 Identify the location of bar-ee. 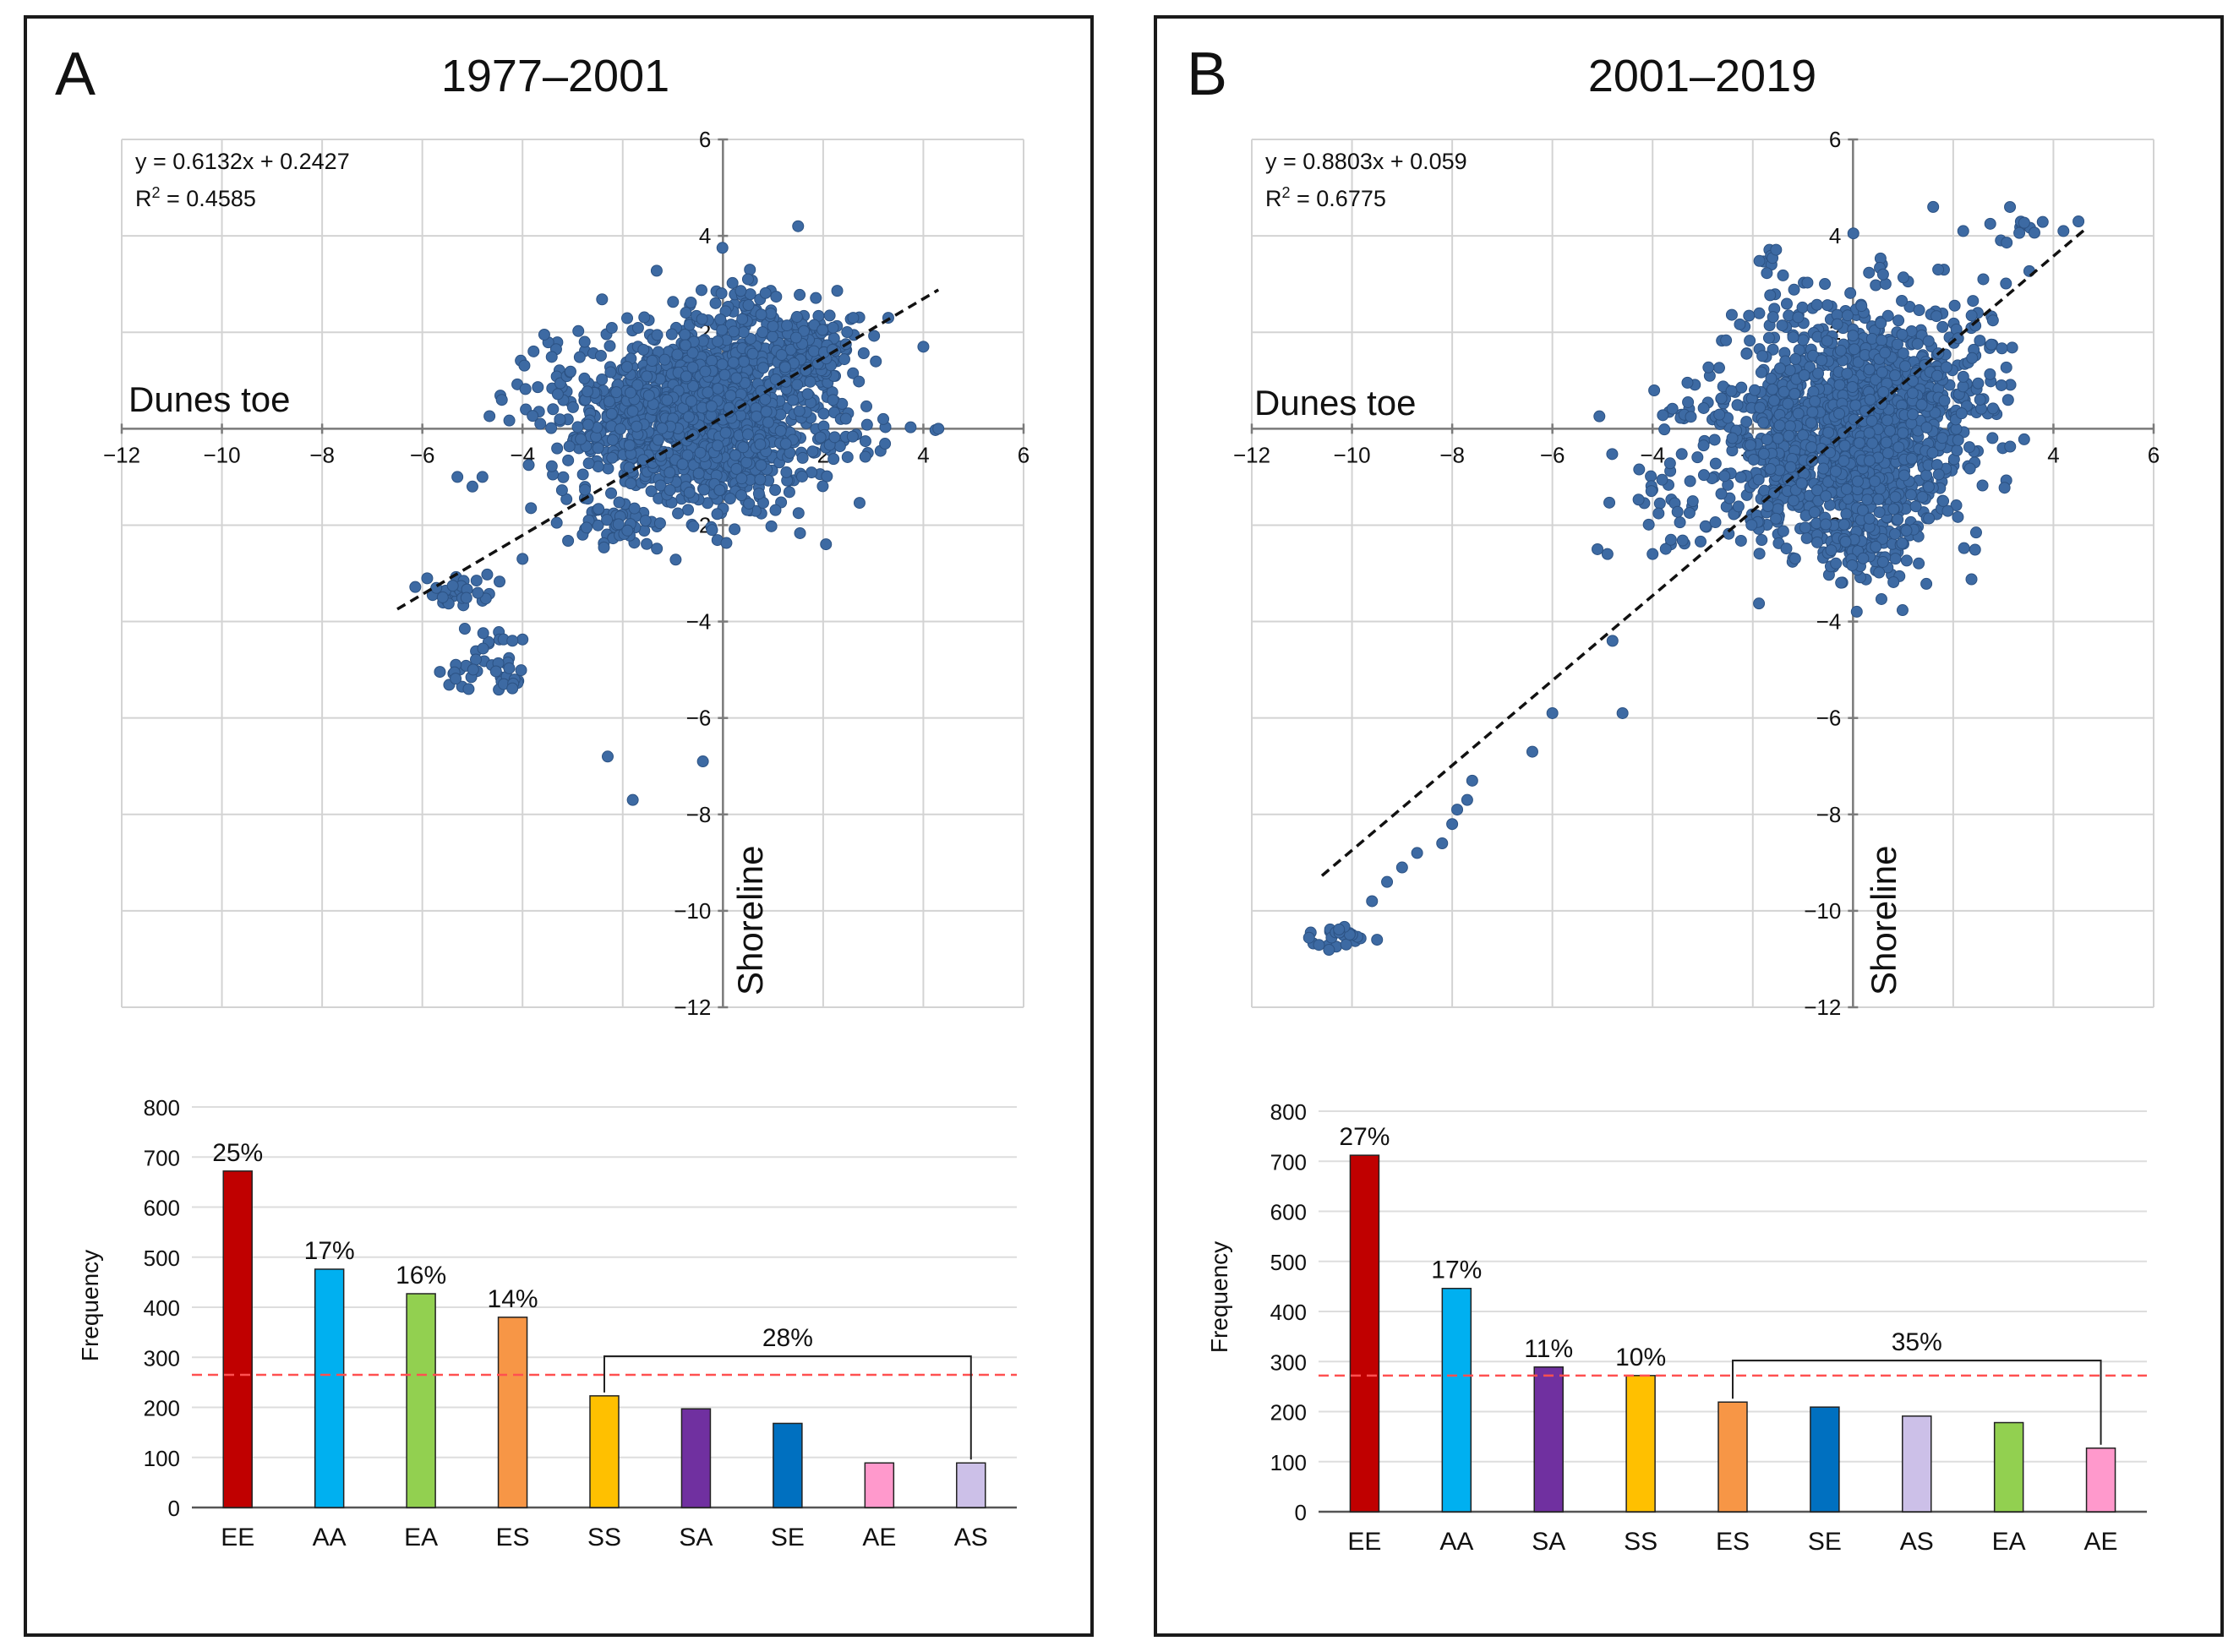
(237, 1339).